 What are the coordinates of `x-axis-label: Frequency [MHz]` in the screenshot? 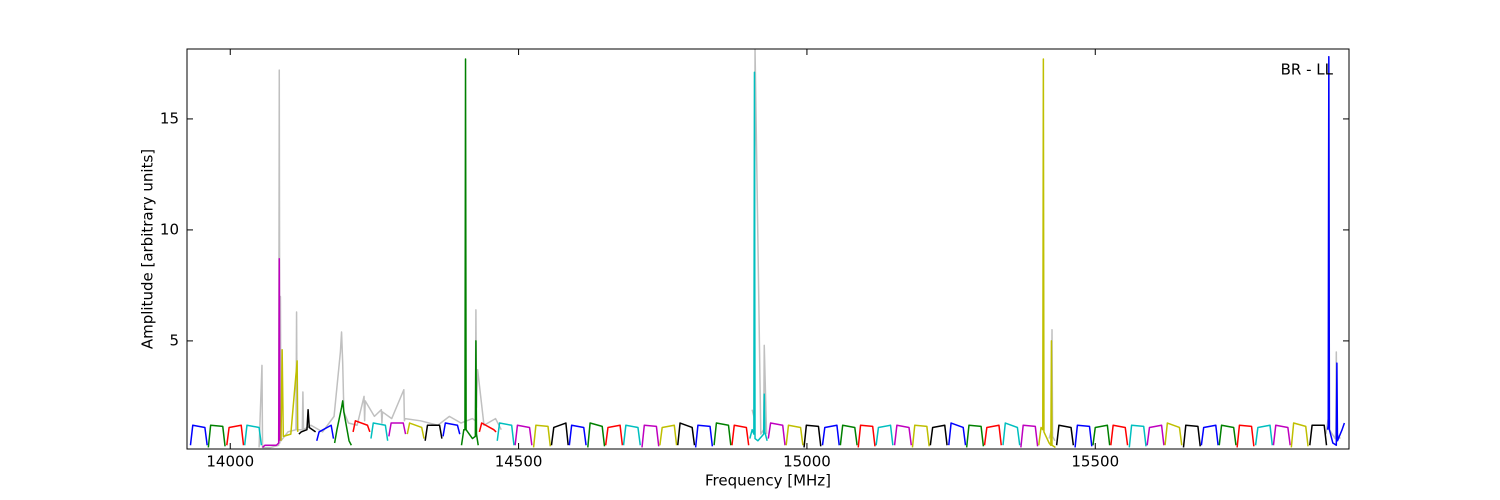 It's located at (768, 481).